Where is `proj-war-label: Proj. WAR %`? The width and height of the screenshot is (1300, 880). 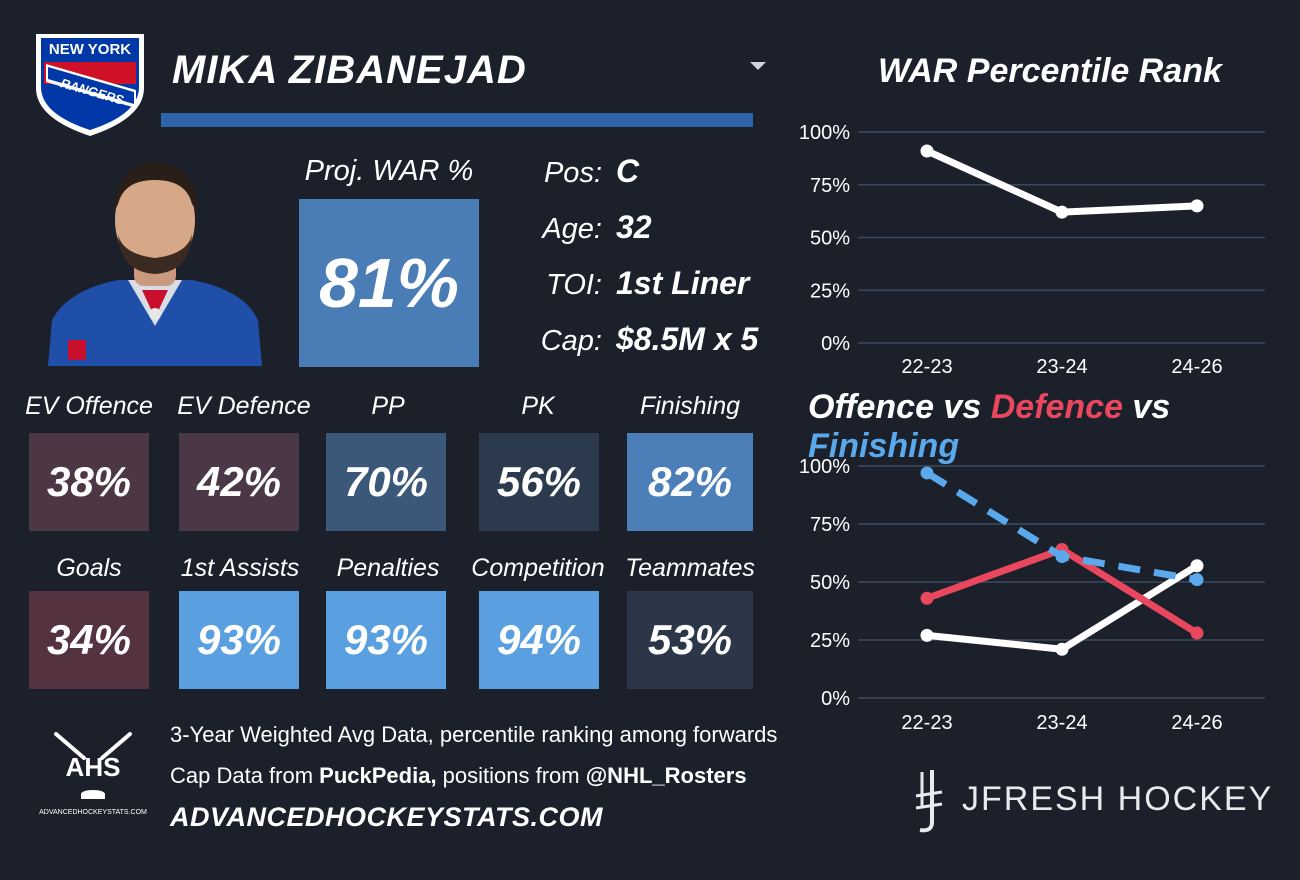 proj-war-label: Proj. WAR % is located at coordinates (389, 171).